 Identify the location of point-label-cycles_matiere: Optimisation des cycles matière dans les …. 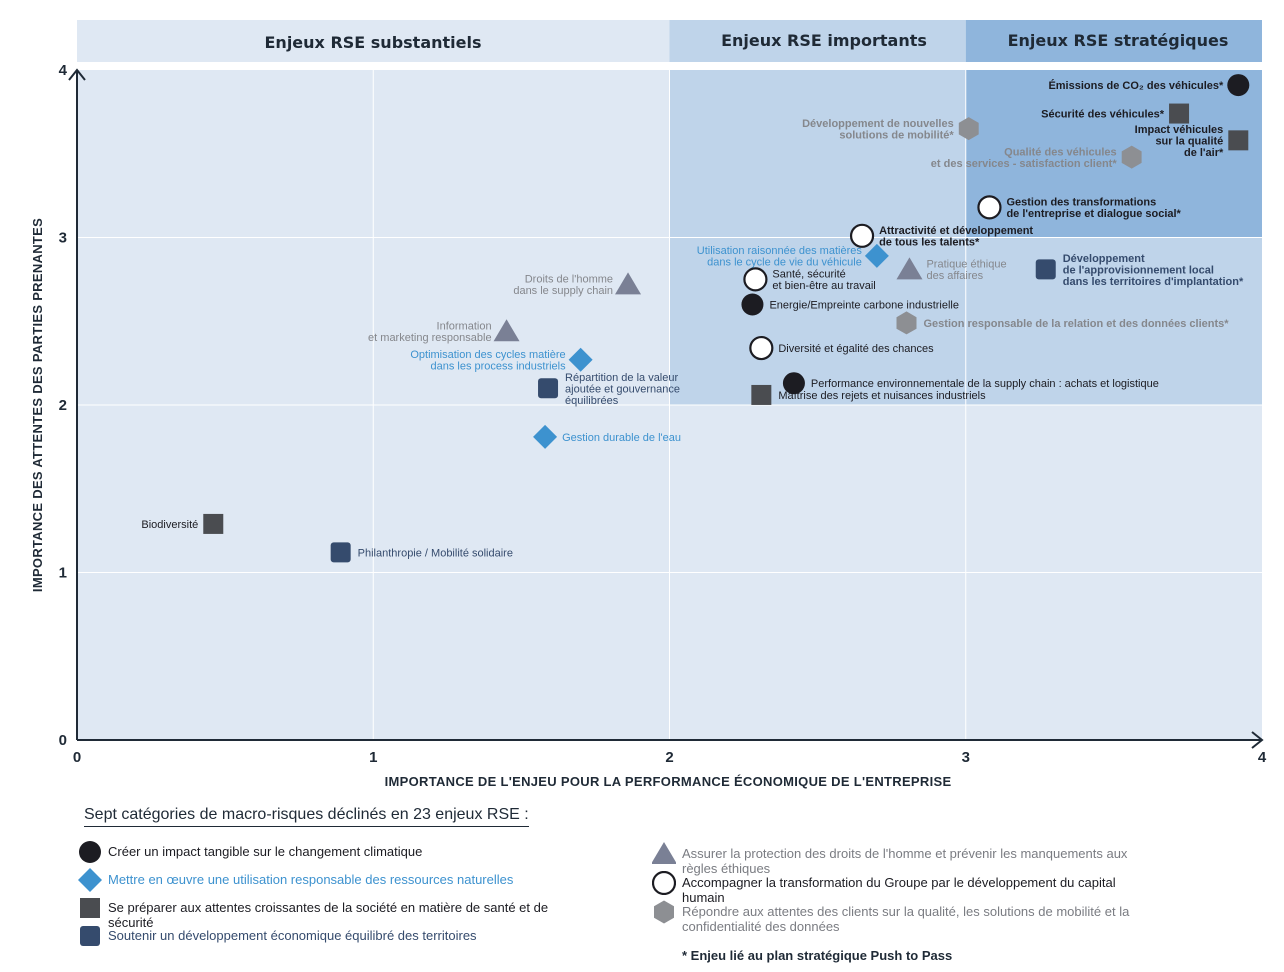
(488, 361).